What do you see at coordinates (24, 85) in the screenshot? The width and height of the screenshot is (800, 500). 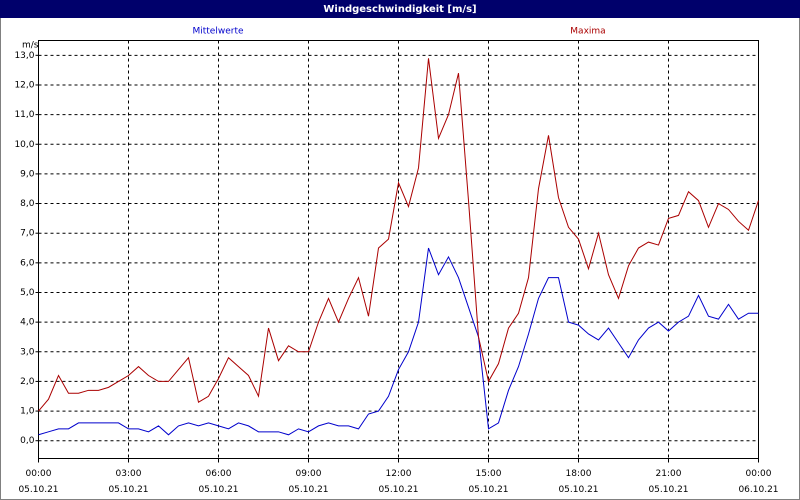 I see `y-tick-label: 12,0` at bounding box center [24, 85].